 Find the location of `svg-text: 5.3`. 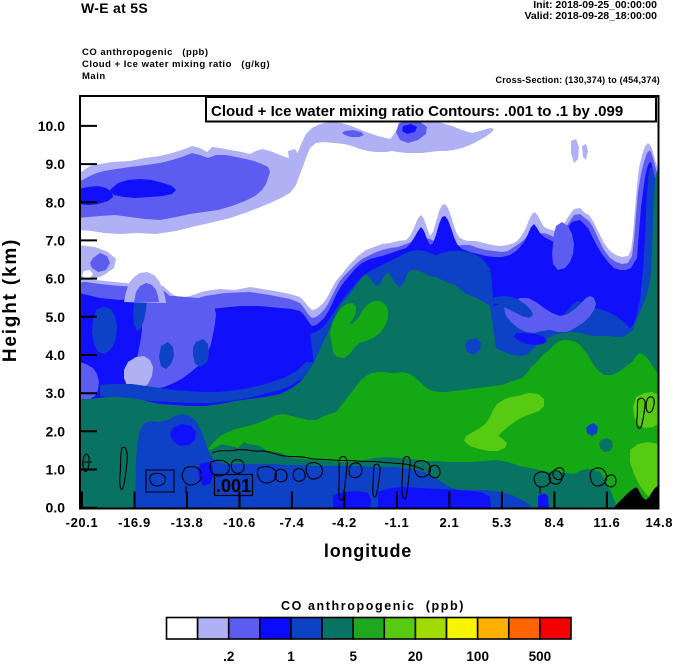

svg-text: 5.3 is located at coordinates (502, 522).